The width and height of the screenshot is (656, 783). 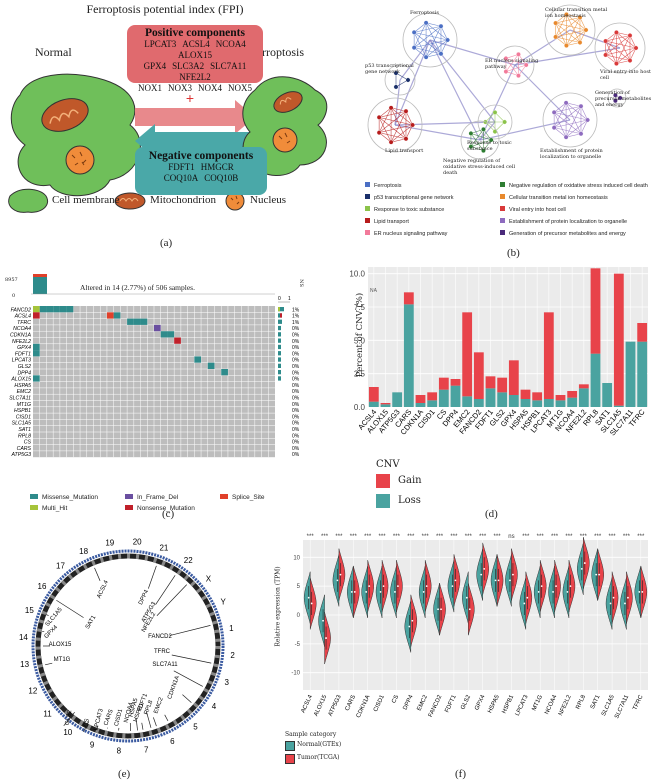 I want to click on chromosome-label: 12, so click(x=32, y=690).